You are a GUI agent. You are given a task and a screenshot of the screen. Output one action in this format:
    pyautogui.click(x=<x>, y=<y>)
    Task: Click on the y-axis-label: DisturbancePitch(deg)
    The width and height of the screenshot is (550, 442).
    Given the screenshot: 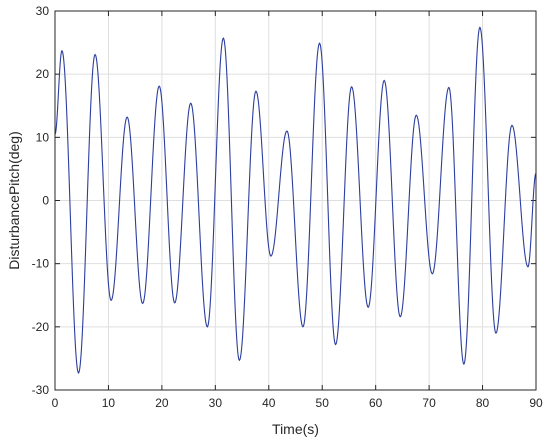 What is the action you would take?
    pyautogui.click(x=14, y=200)
    